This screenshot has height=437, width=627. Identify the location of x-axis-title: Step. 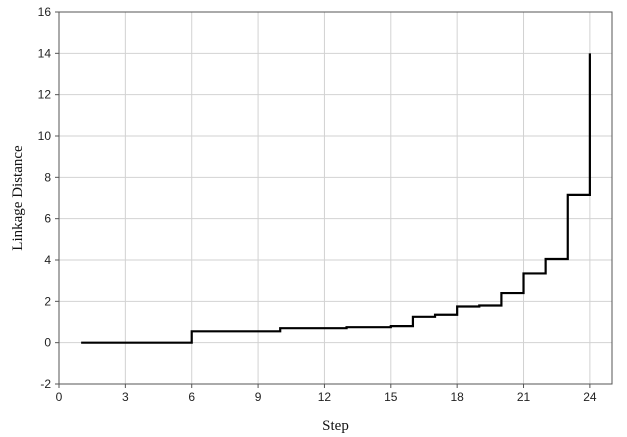
(335, 426).